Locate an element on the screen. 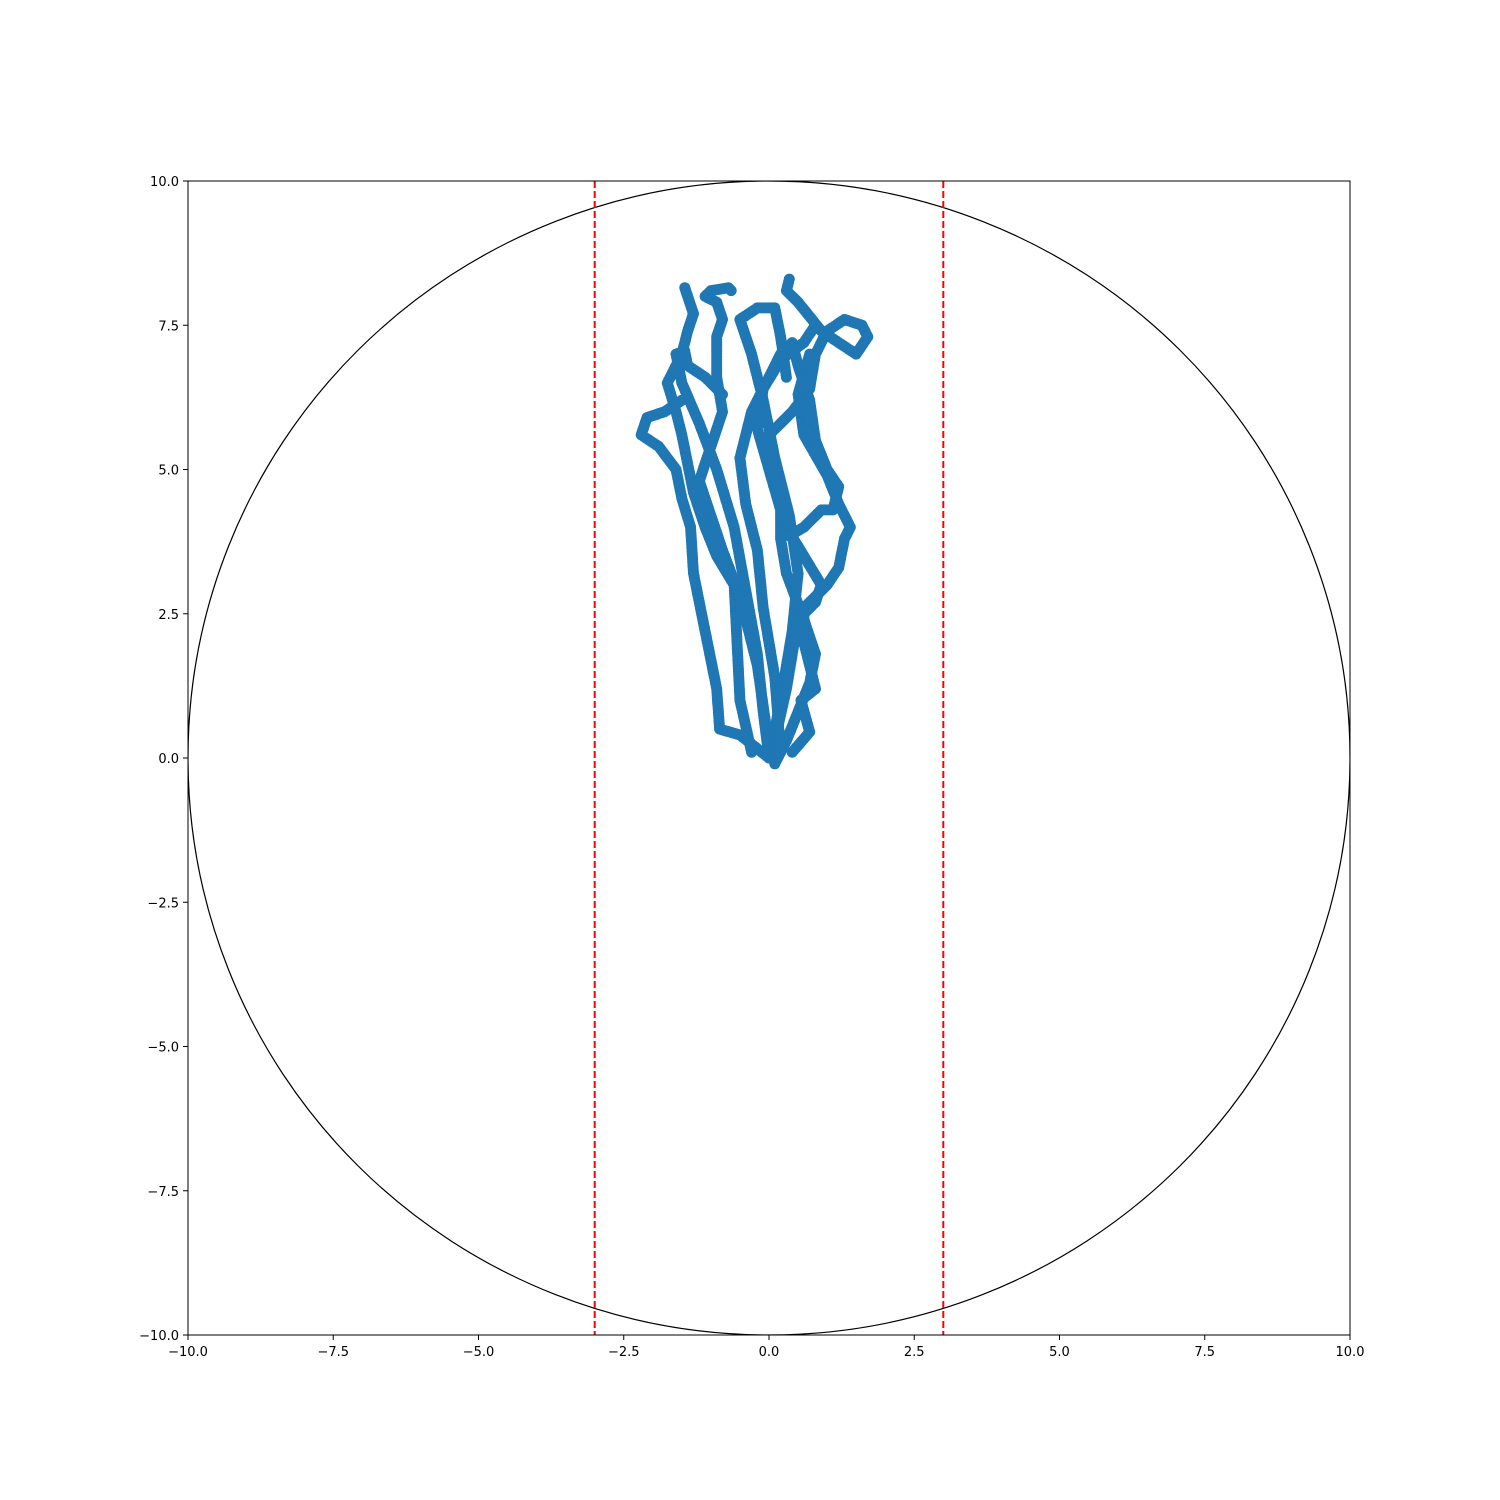 The image size is (1500, 1500). x-tick-label: 0.0 is located at coordinates (769, 1352).